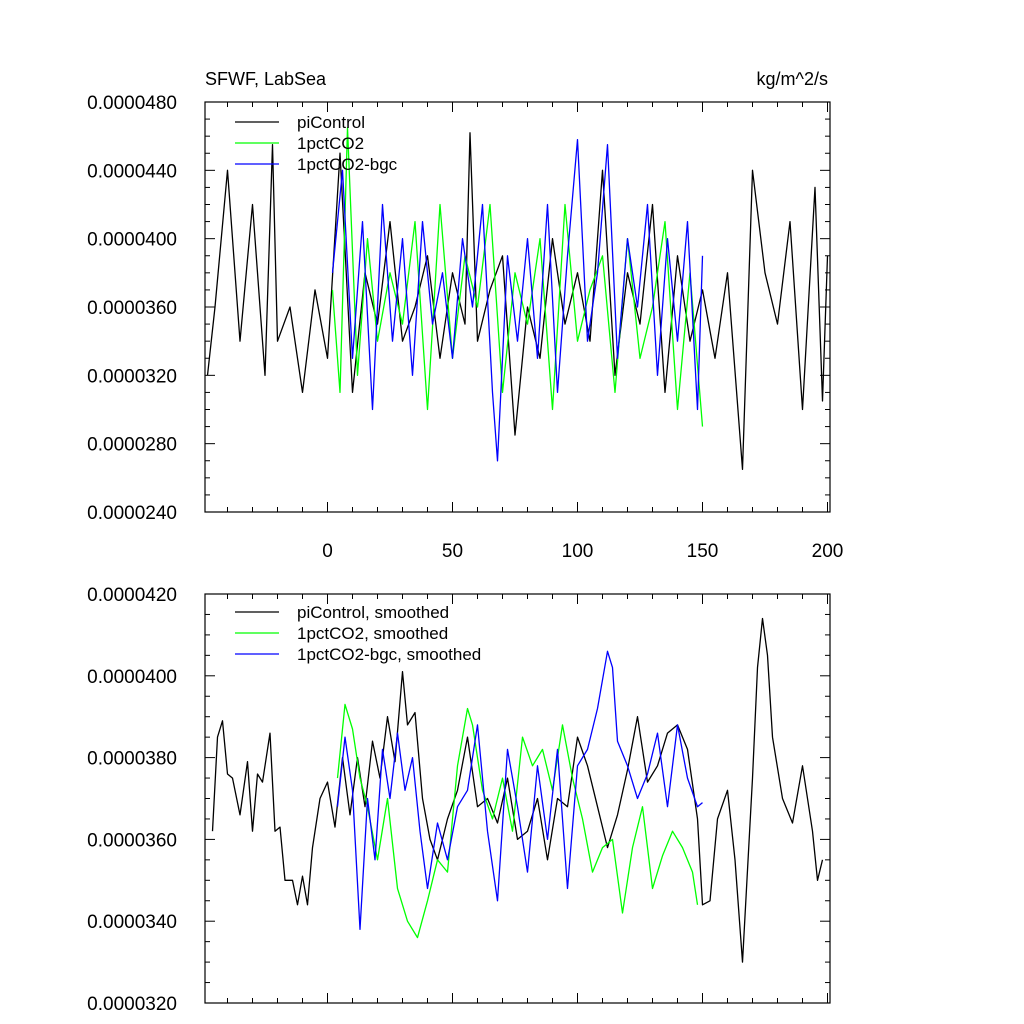  What do you see at coordinates (132, 595) in the screenshot?
I see `y-tick-label: 0.0000420` at bounding box center [132, 595].